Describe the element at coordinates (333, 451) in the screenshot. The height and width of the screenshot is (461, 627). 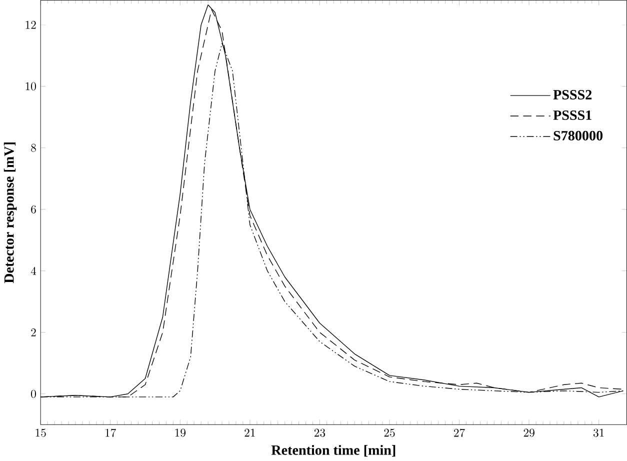
I see `x-axis-title: Retention time [min]` at that location.